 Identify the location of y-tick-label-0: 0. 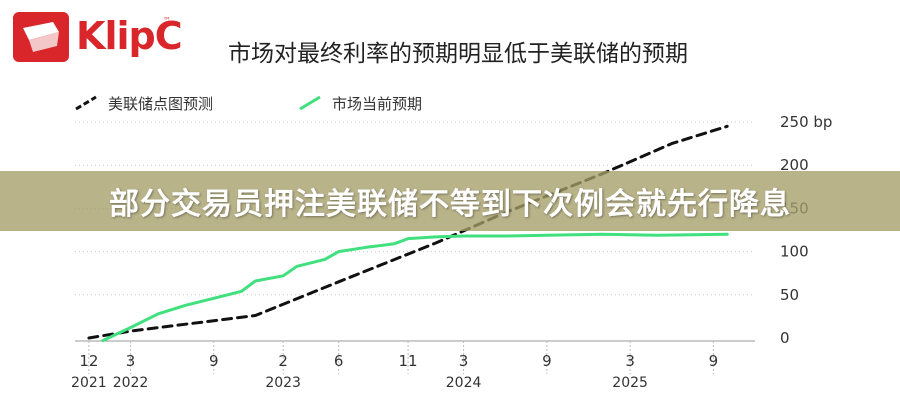
(785, 338).